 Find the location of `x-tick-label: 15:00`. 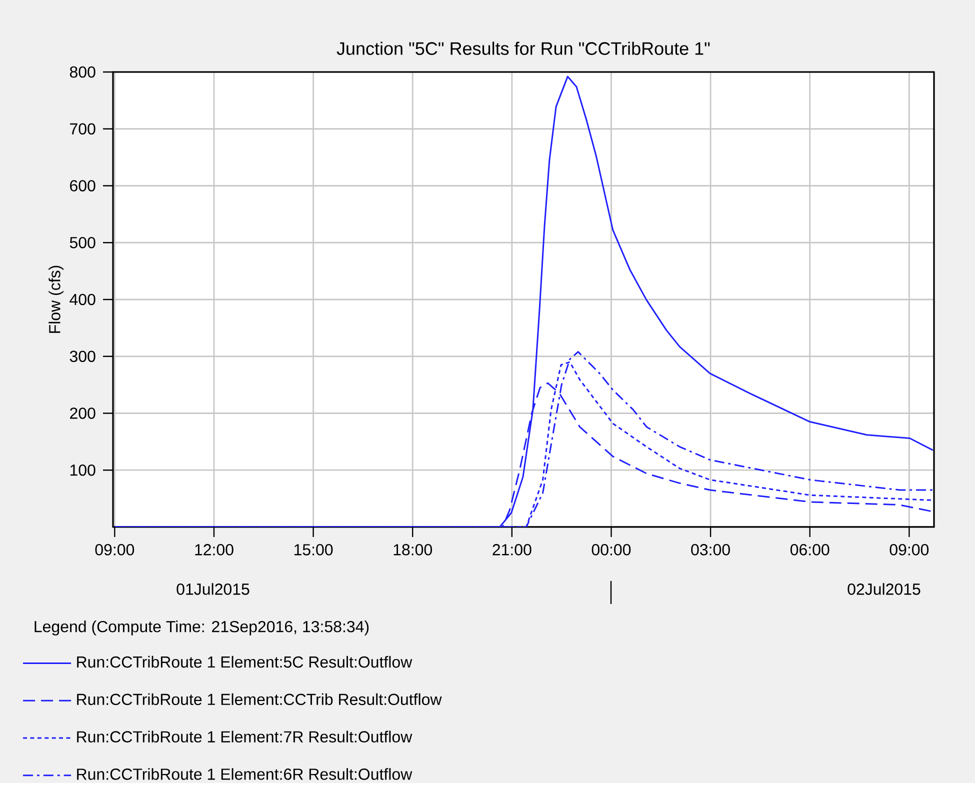

x-tick-label: 15:00 is located at coordinates (313, 550).